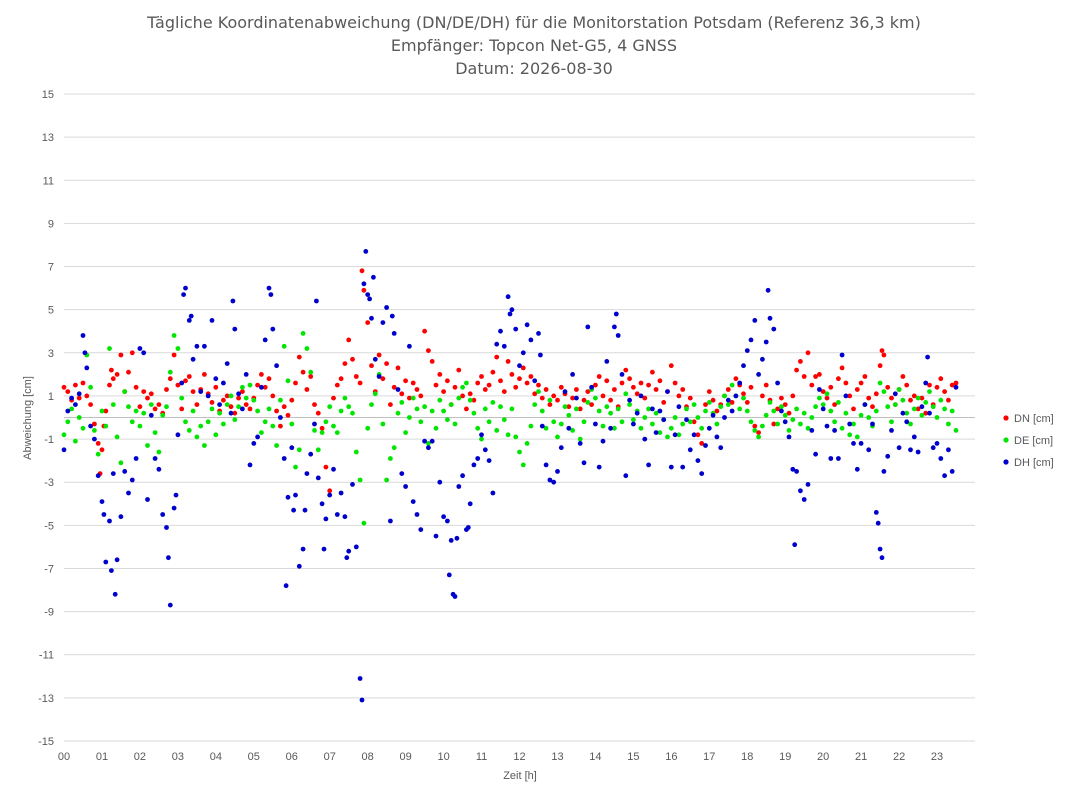 This screenshot has width=1068, height=806. Describe the element at coordinates (330, 757) in the screenshot. I see `x-tick-label: 07` at that location.